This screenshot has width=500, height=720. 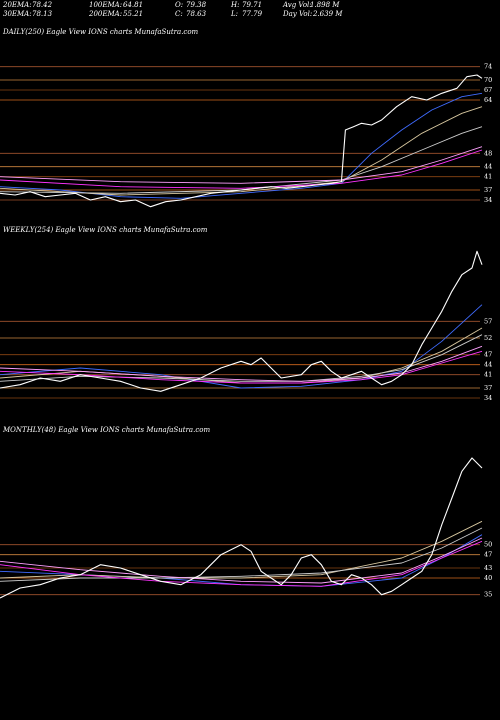 I want to click on daily-chart-tick-label: 64, so click(x=488, y=100).